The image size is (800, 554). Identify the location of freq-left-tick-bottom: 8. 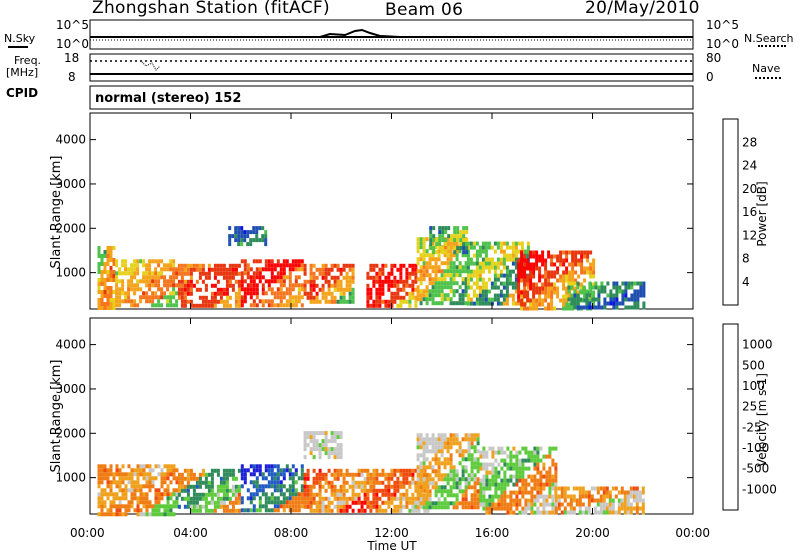
(72, 77).